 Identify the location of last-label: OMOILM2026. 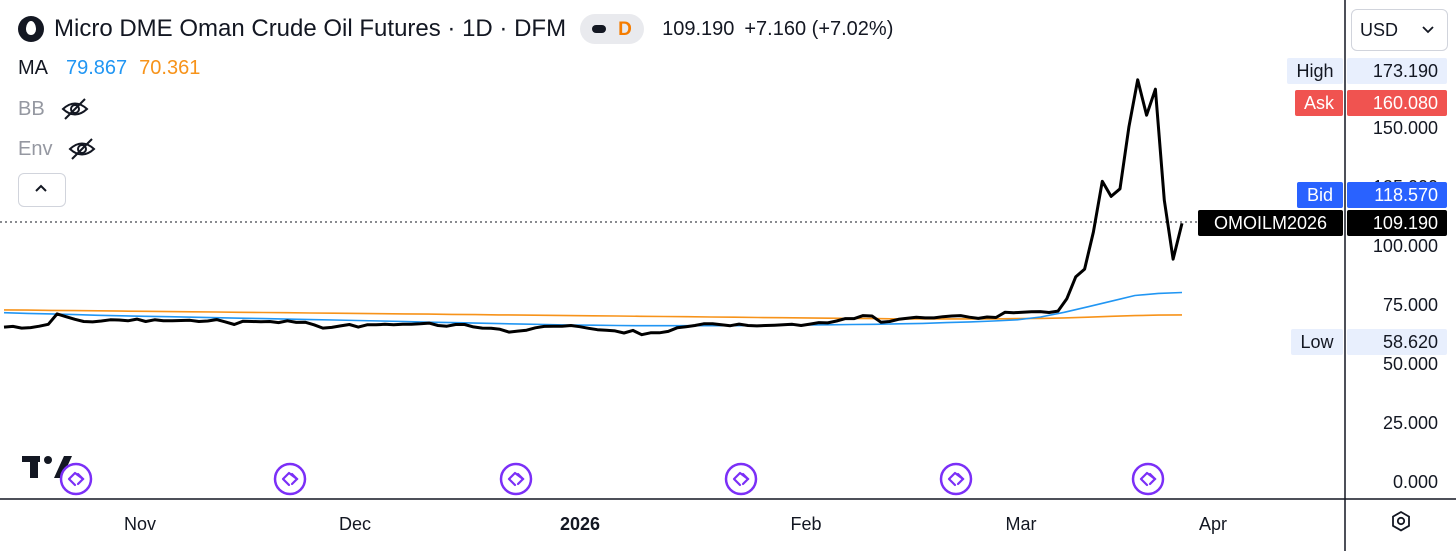
(1270, 223).